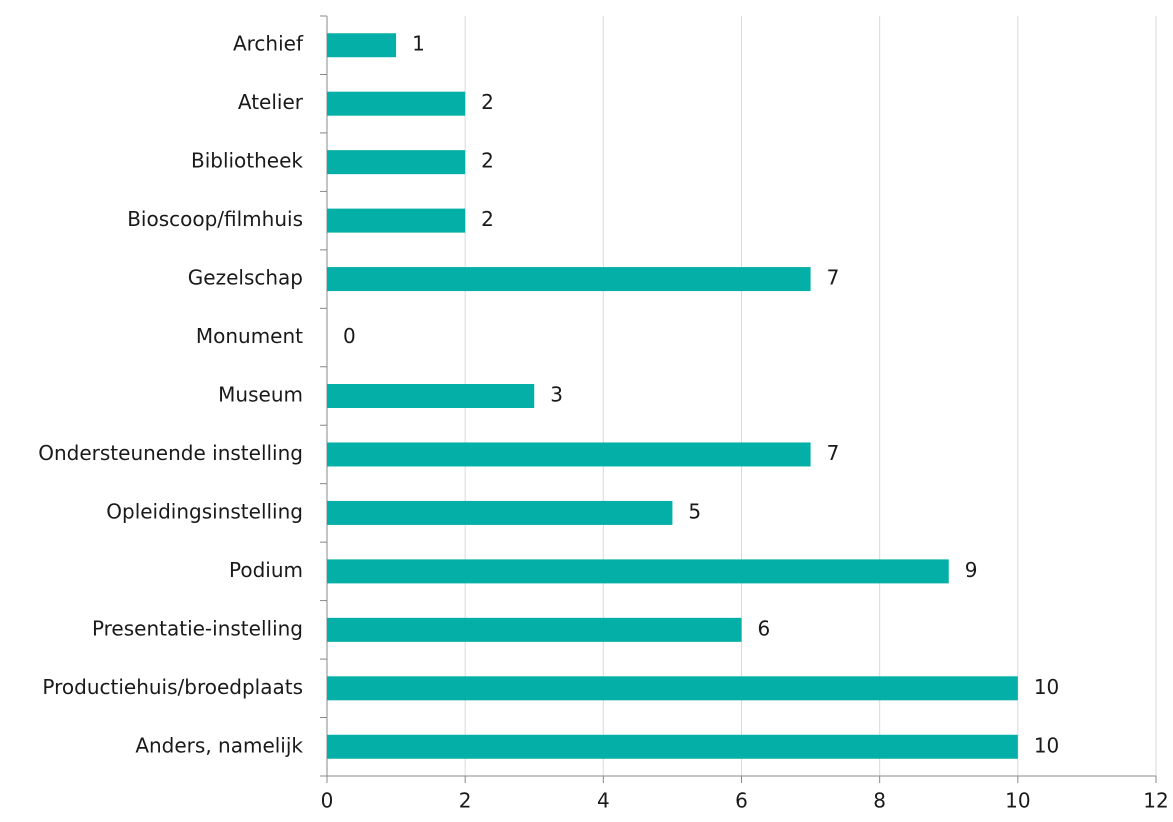  Describe the element at coordinates (741, 801) in the screenshot. I see `x-tick-label: 6` at that location.